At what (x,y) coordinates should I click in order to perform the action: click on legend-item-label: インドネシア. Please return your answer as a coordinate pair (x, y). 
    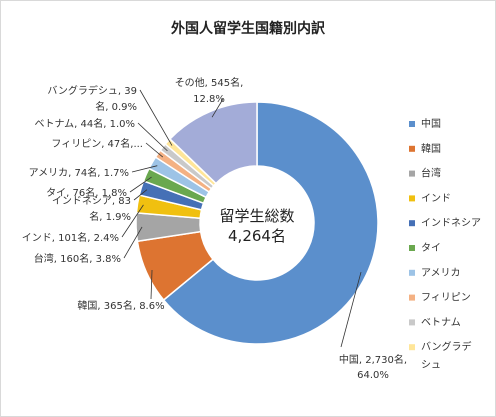
    Looking at the image, I should click on (451, 223).